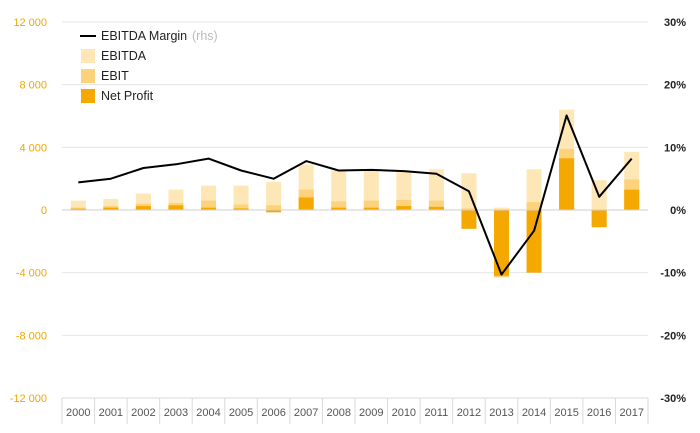 Image resolution: width=700 pixels, height=433 pixels. Describe the element at coordinates (631, 413) in the screenshot. I see `x-tick-label: 2017` at that location.